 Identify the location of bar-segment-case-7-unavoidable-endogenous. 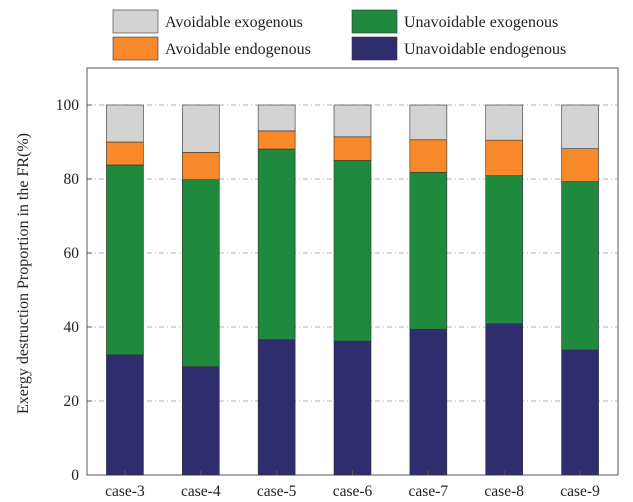
(428, 402).